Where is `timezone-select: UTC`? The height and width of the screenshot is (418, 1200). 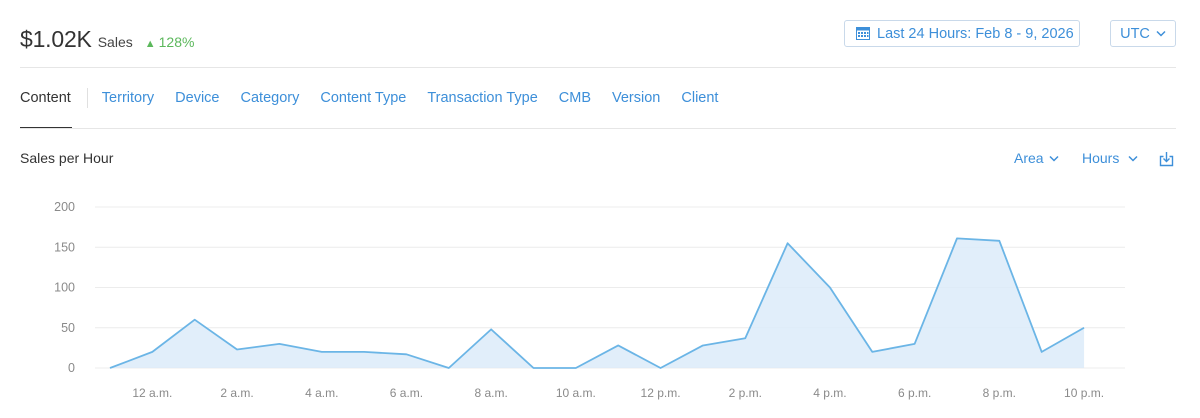
timezone-select: UTC is located at coordinates (1143, 33).